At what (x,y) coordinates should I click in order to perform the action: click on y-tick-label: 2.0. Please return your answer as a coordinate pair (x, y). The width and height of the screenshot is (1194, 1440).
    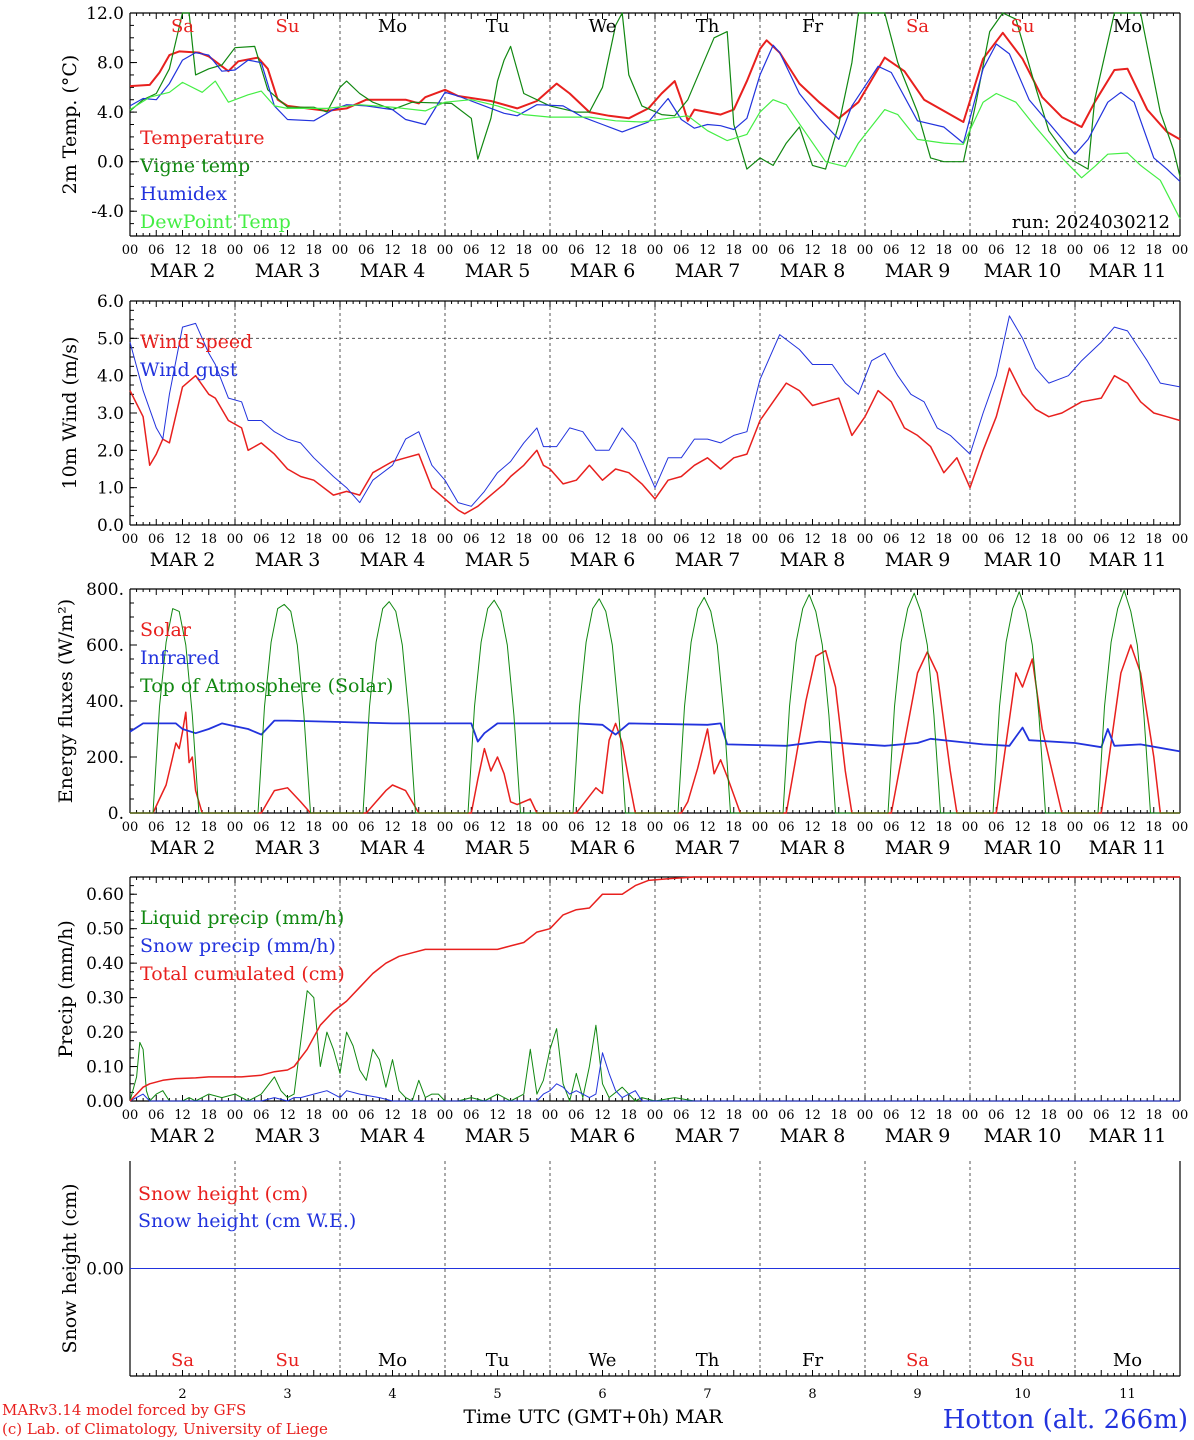
    Looking at the image, I should click on (110, 451).